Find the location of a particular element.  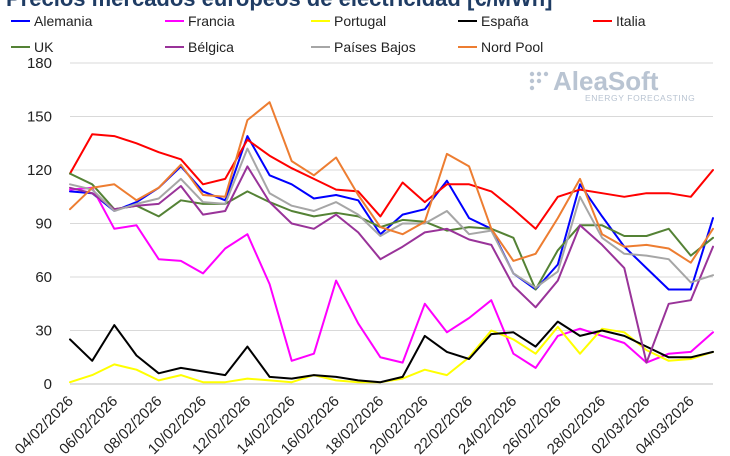

legend-label: Alemania is located at coordinates (63, 21).